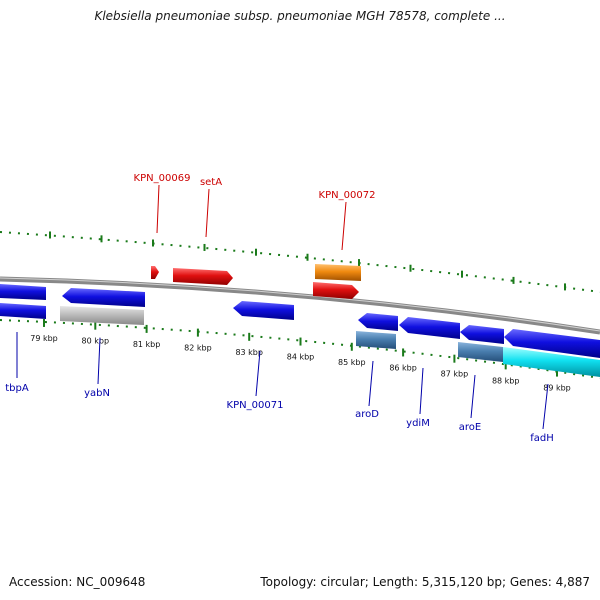  What do you see at coordinates (97, 393) in the screenshot?
I see `gene-label-yabn: yabN` at bounding box center [97, 393].